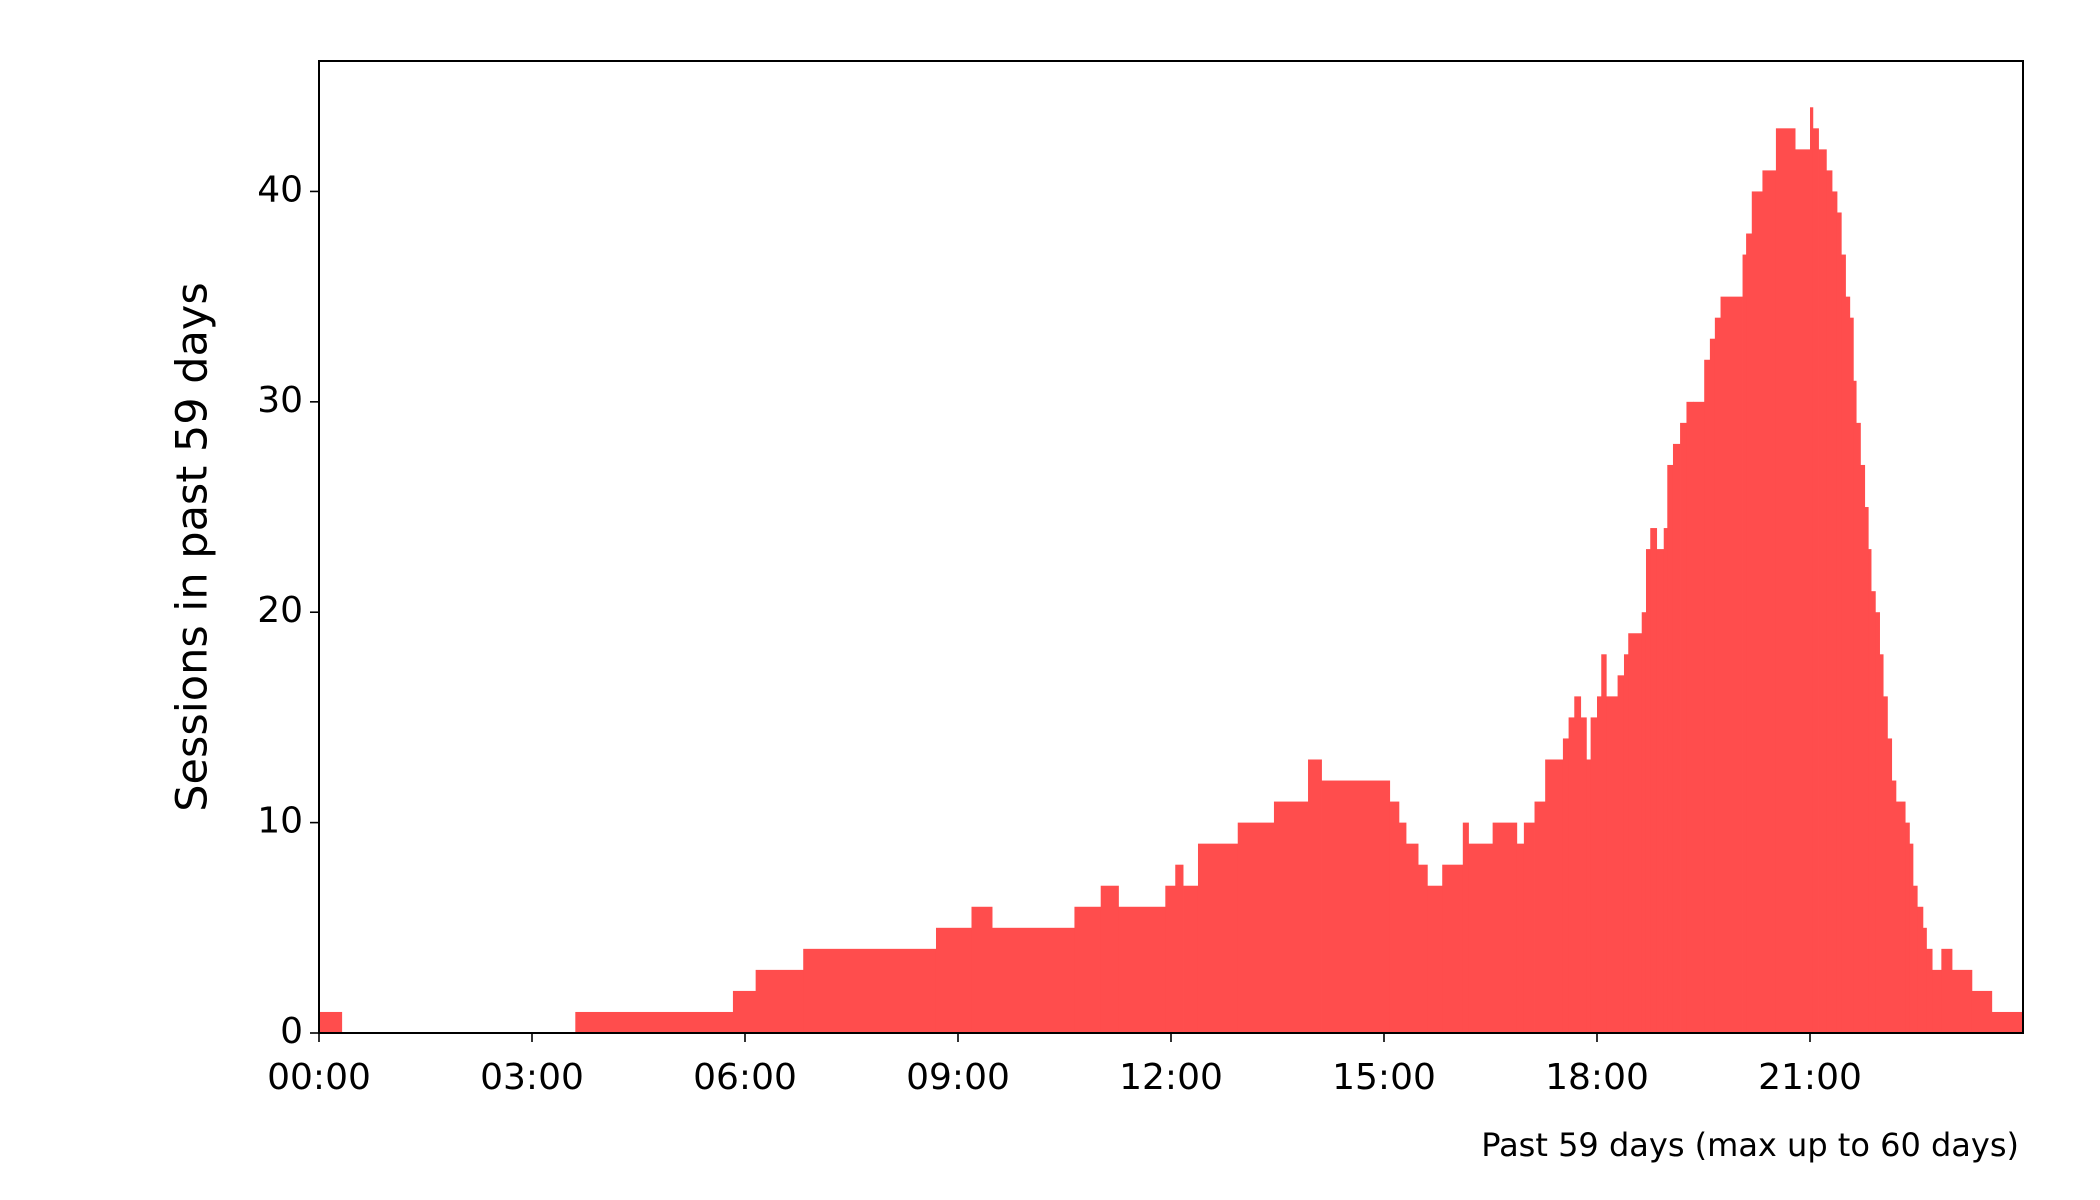  What do you see at coordinates (280, 189) in the screenshot?
I see `y-tick-label: 40` at bounding box center [280, 189].